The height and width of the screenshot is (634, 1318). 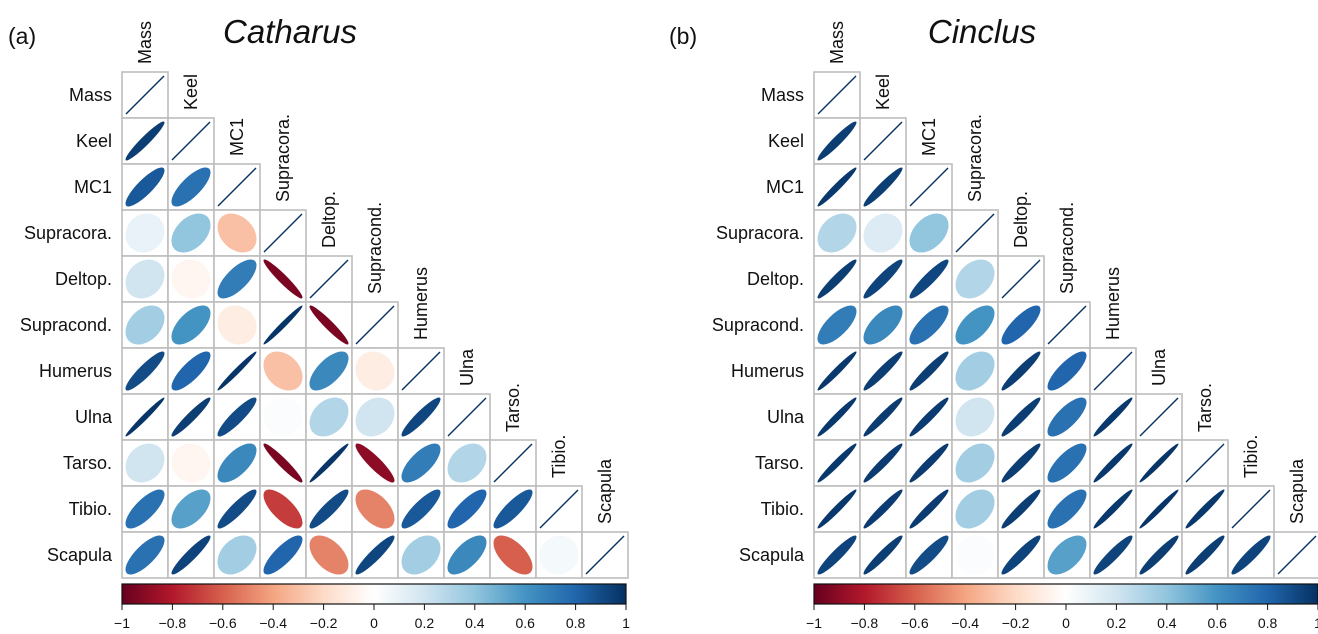 I want to click on row-label: Deltop., so click(x=775, y=279).